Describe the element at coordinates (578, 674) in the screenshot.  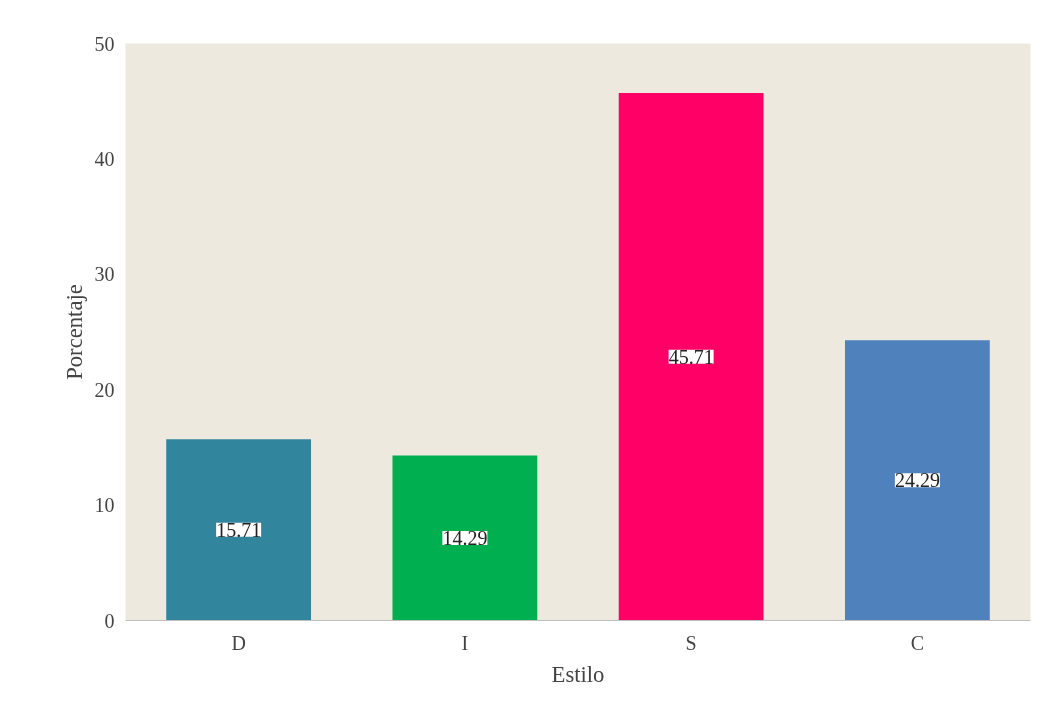
I see `x-axis-title: Estilo` at that location.